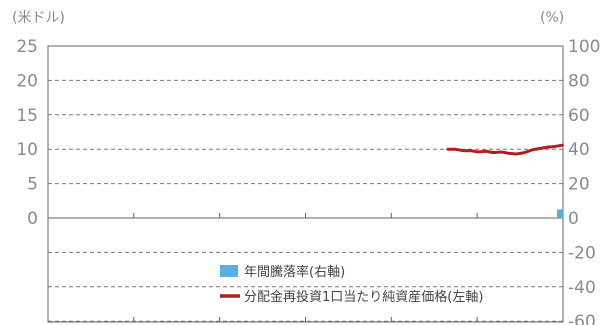 This screenshot has height=325, width=614. I want to click on right-tick-label: -60, so click(582, 318).